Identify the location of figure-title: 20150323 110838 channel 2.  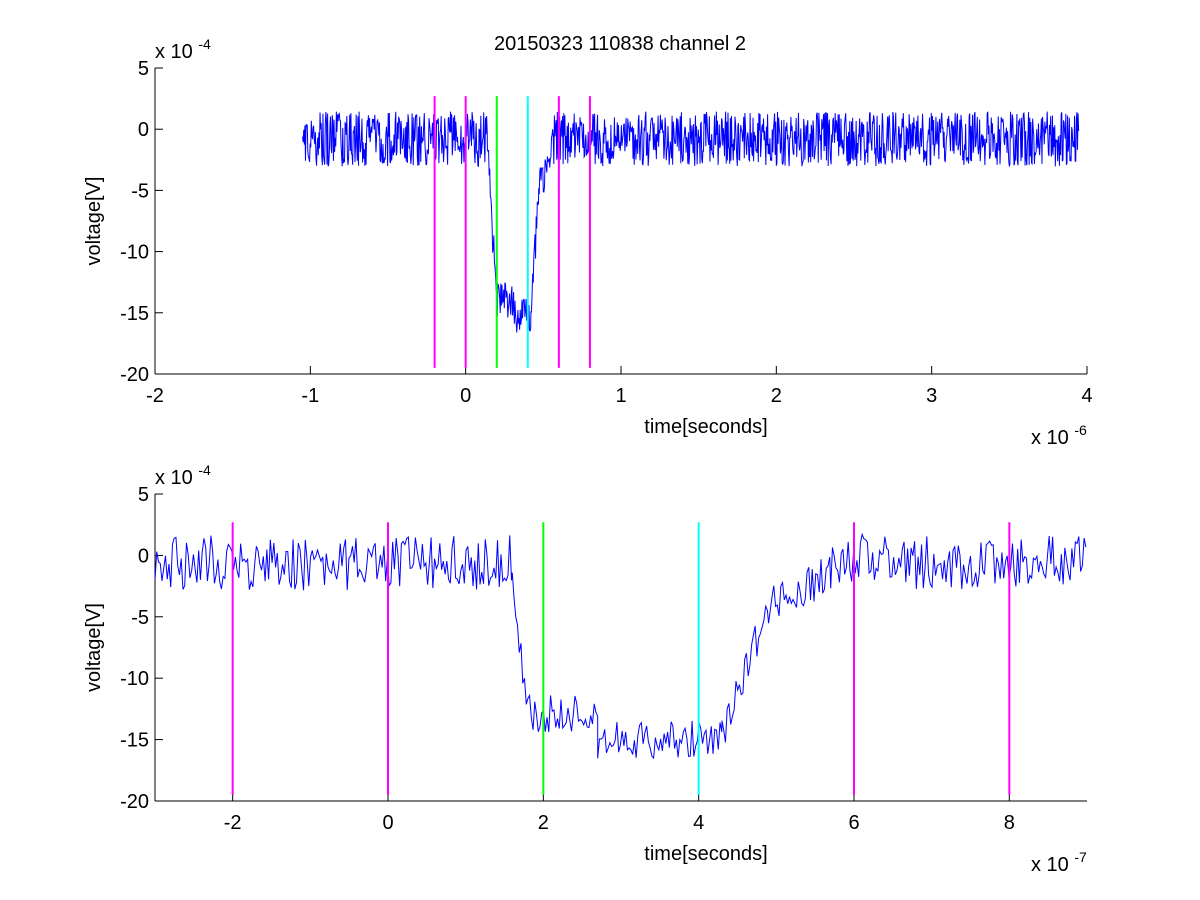
(620, 44).